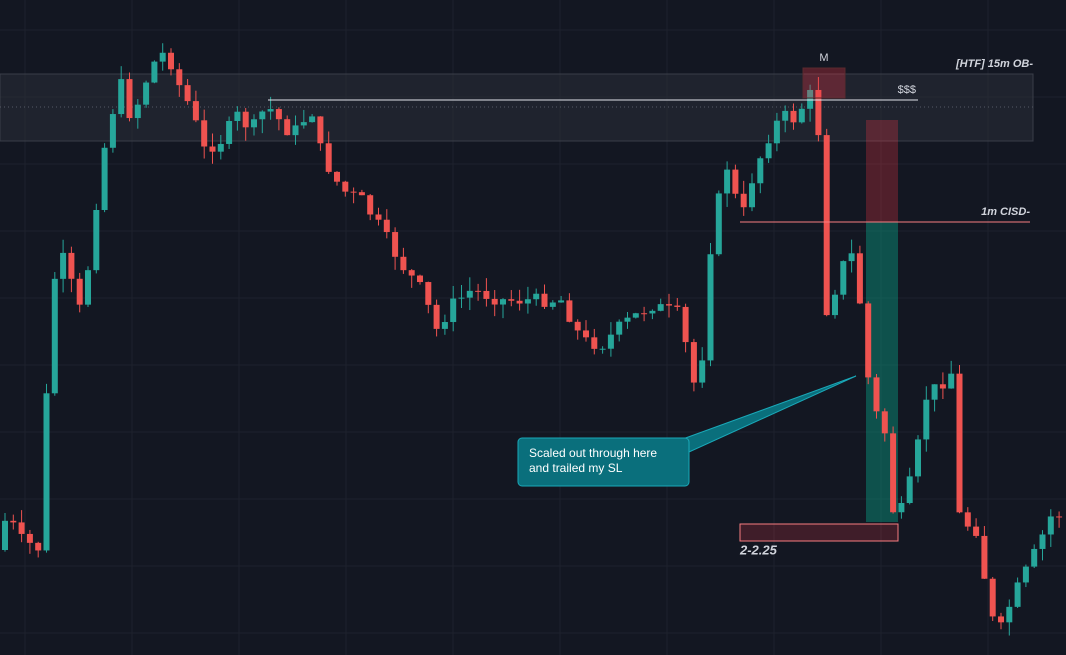 Image resolution: width=1066 pixels, height=655 pixels. What do you see at coordinates (1005, 212) in the screenshot?
I see `cisd-label: 1m CISD-` at bounding box center [1005, 212].